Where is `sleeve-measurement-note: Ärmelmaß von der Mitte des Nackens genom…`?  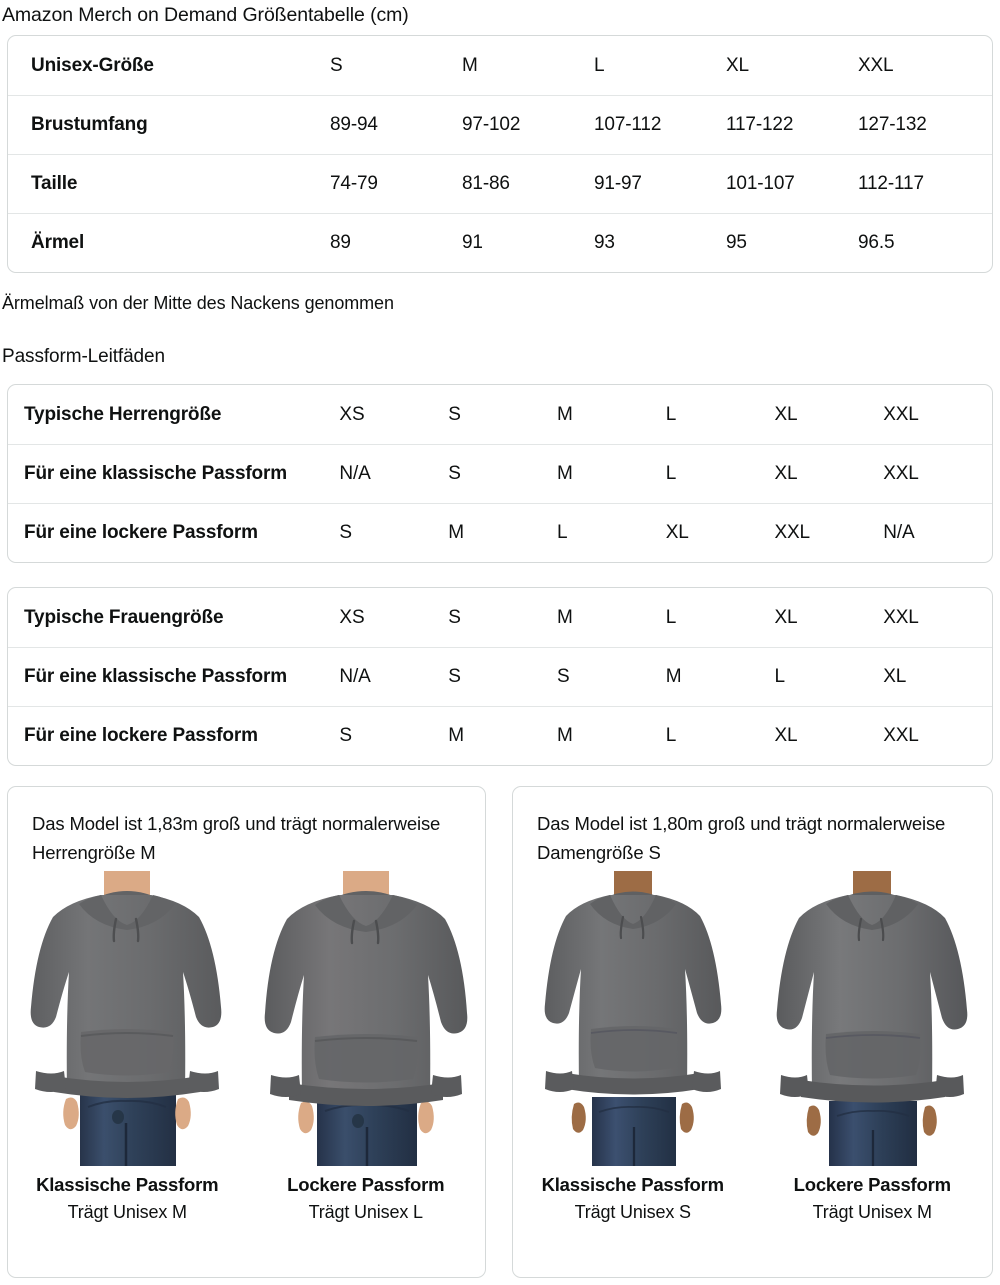 sleeve-measurement-note: Ärmelmaß von der Mitte des Nackens genom… is located at coordinates (198, 303).